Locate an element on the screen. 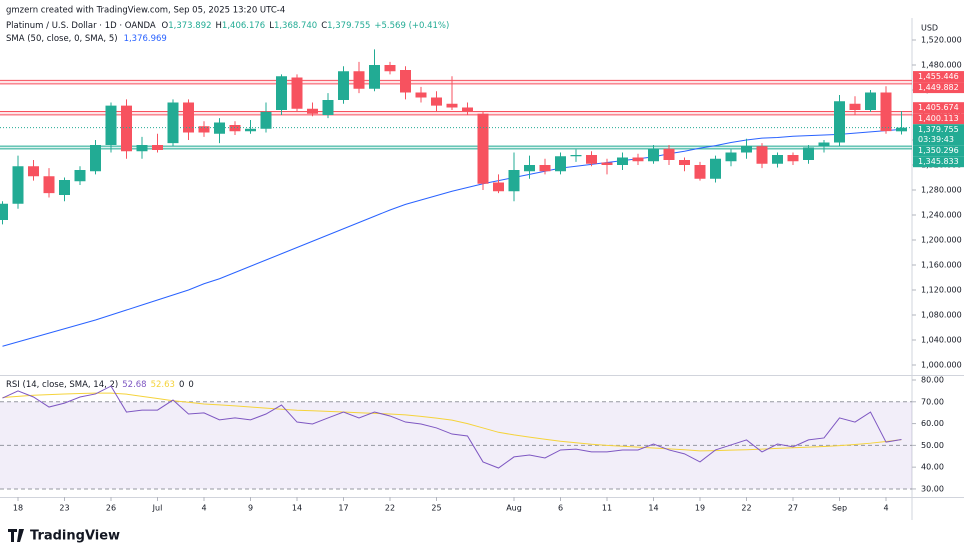 The height and width of the screenshot is (556, 964). x-tick-label: 25 is located at coordinates (436, 508).